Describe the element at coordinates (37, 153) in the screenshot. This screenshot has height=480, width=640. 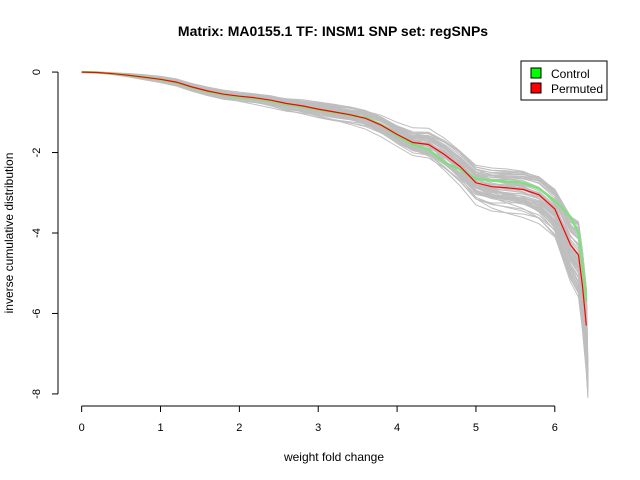
I see `y-tick-label: -2` at that location.